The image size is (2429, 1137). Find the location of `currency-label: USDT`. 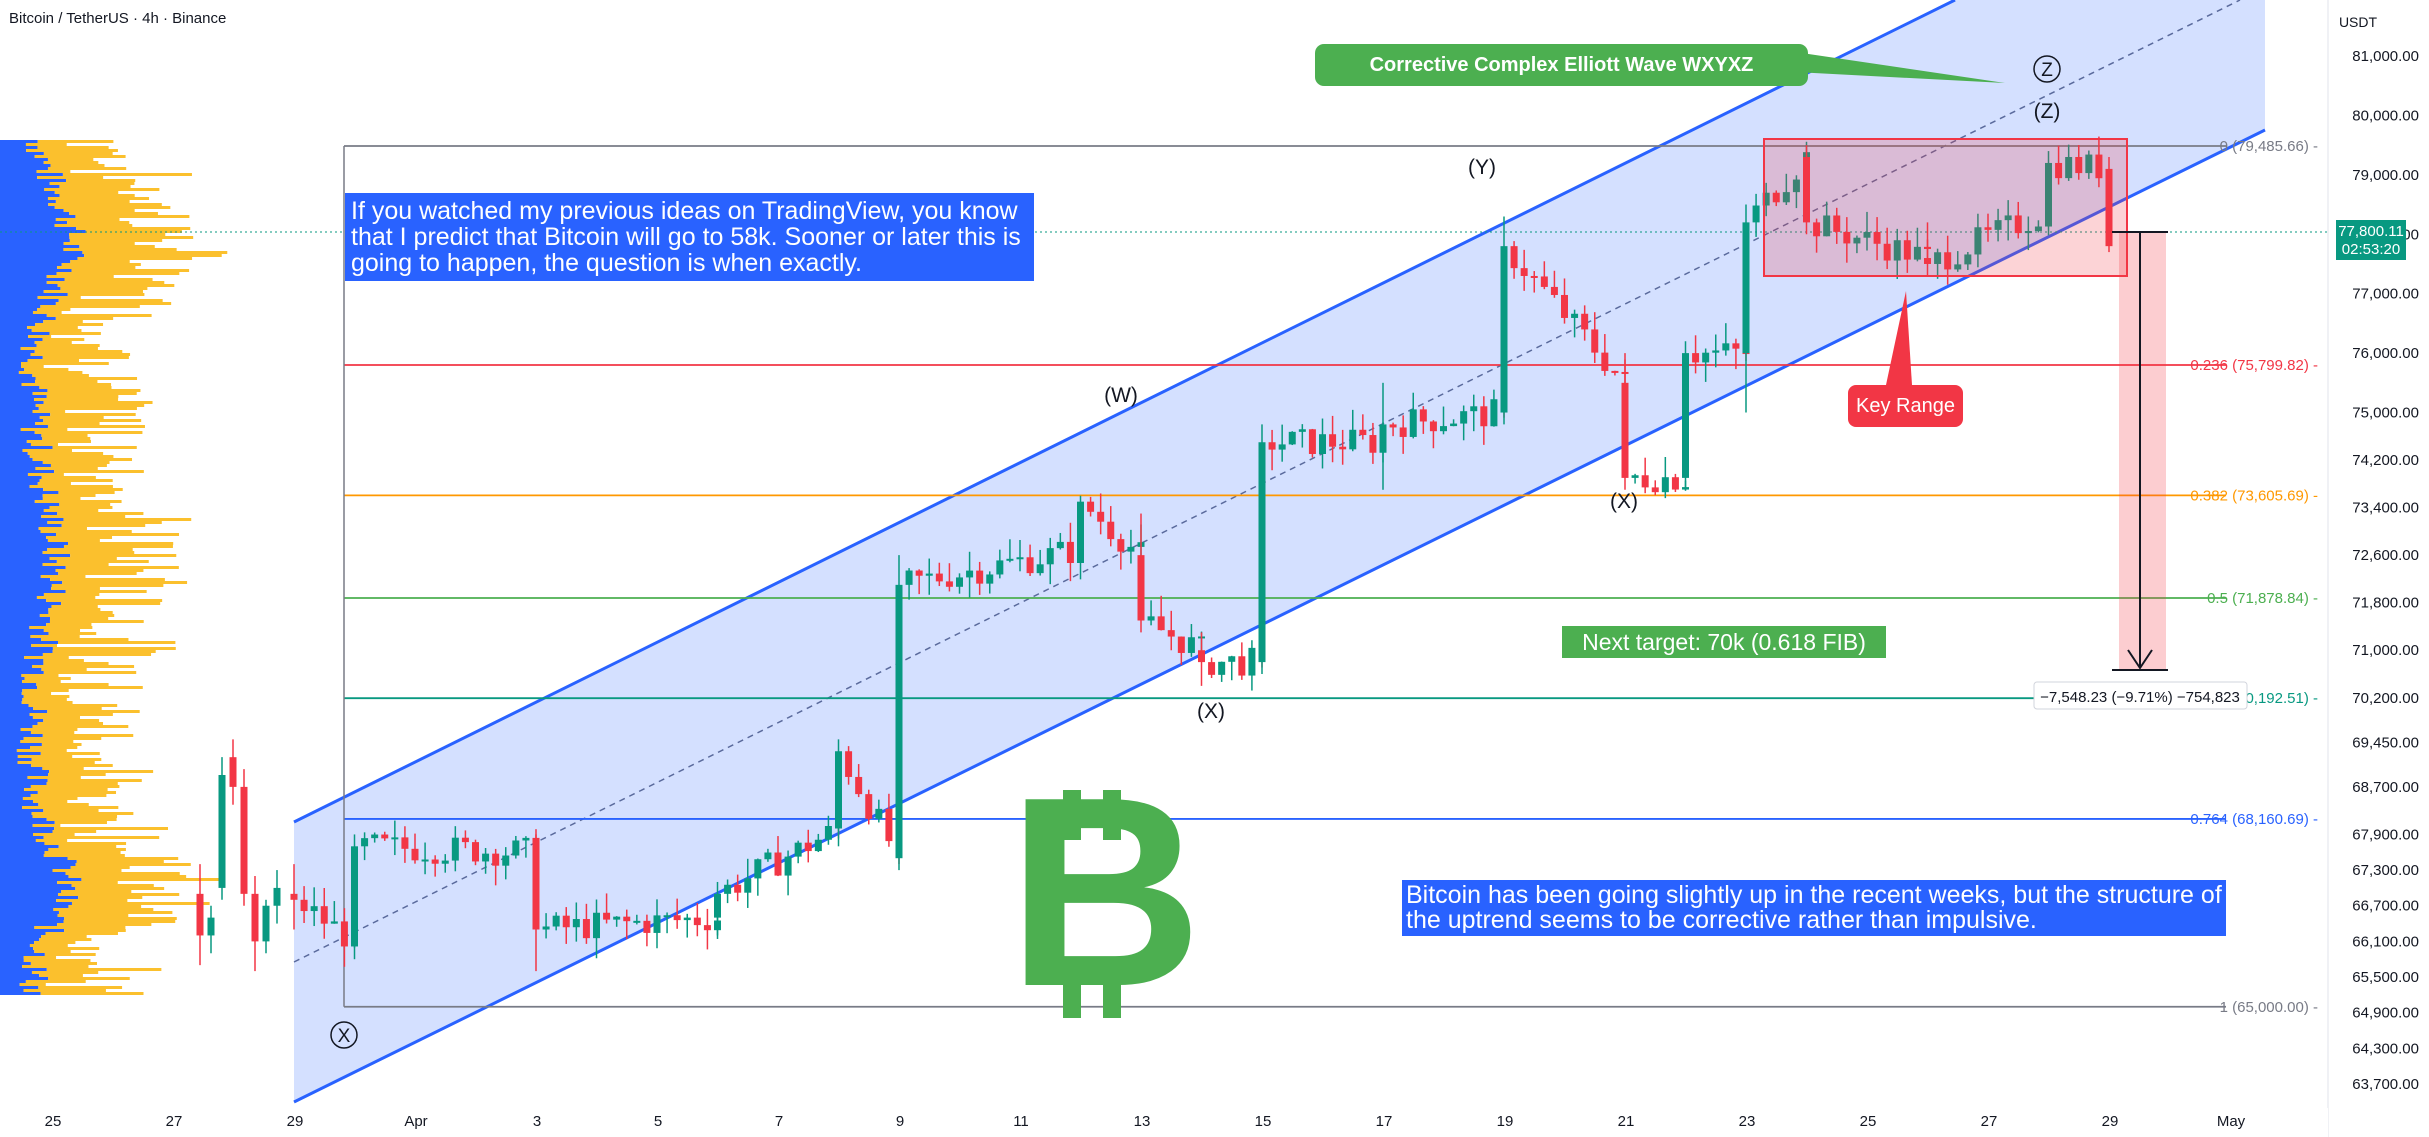

currency-label: USDT is located at coordinates (2358, 22).